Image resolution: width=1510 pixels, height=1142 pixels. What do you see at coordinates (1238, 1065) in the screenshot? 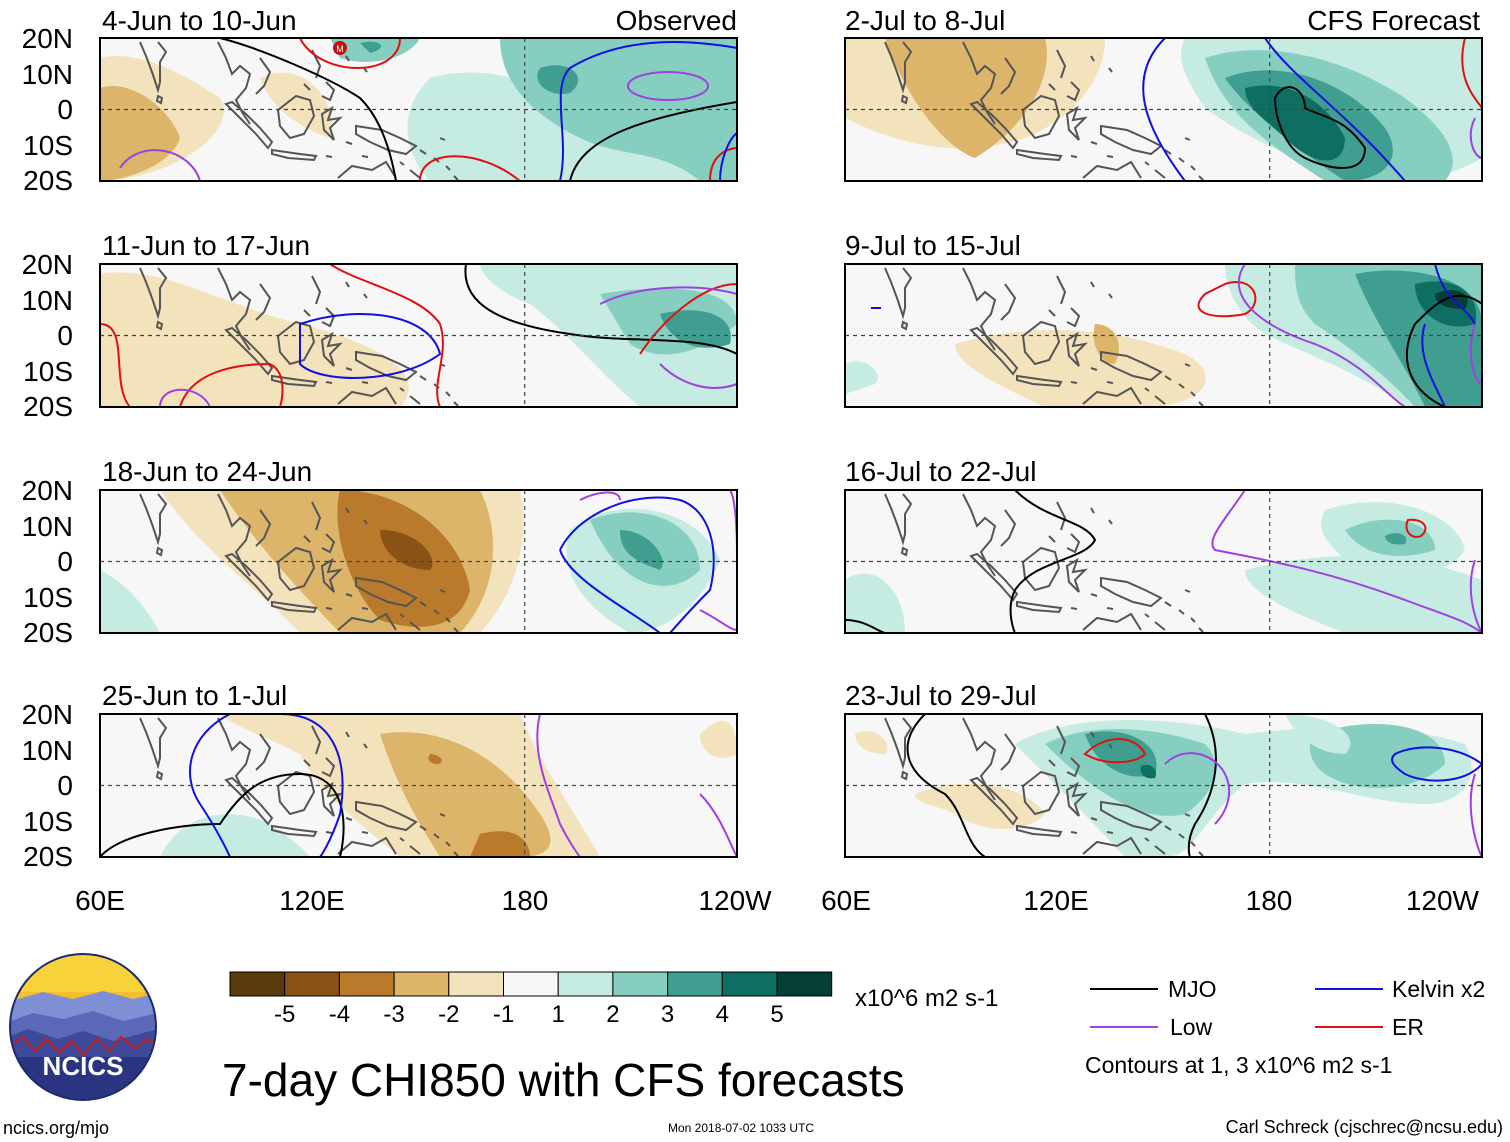
I see `legend-note: Contours at 1, 3 x10^6 m2 s-1` at bounding box center [1238, 1065].